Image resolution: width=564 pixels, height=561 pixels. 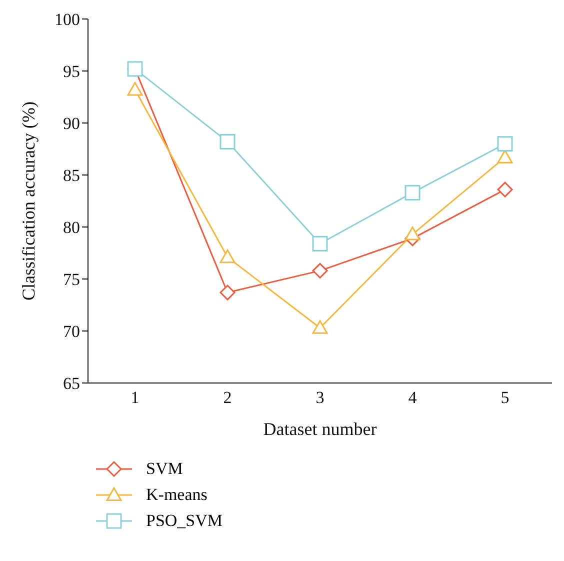 I want to click on y-axis-title: Classification accuracy (%), so click(x=28, y=201).